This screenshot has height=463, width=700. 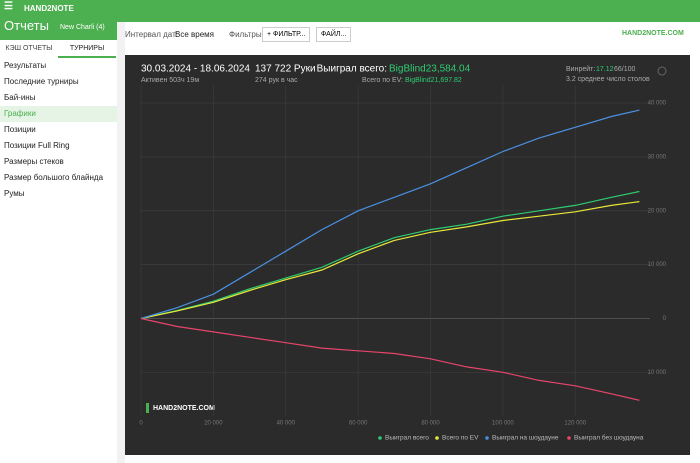 I want to click on dropdown: Все время, so click(x=194, y=34).